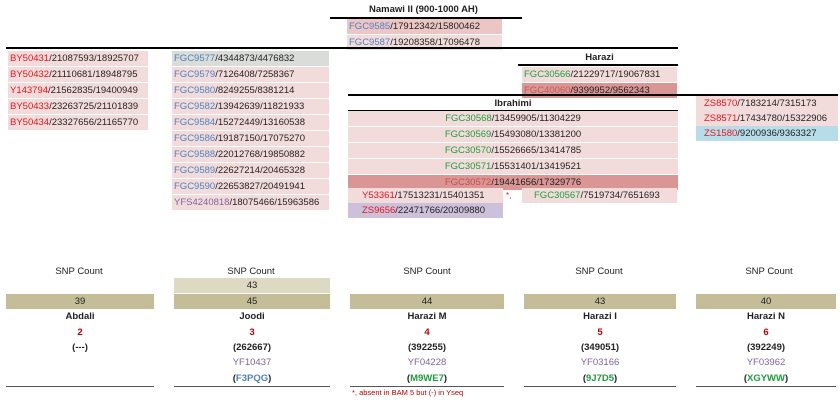 This screenshot has height=400, width=840. What do you see at coordinates (600, 362) in the screenshot?
I see `yf-harazi-i: YF03166` at bounding box center [600, 362].